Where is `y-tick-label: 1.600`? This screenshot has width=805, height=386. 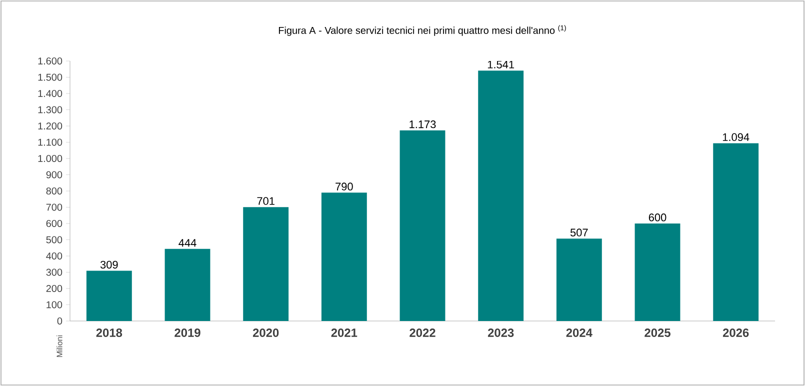 y-tick-label: 1.600 is located at coordinates (50, 61).